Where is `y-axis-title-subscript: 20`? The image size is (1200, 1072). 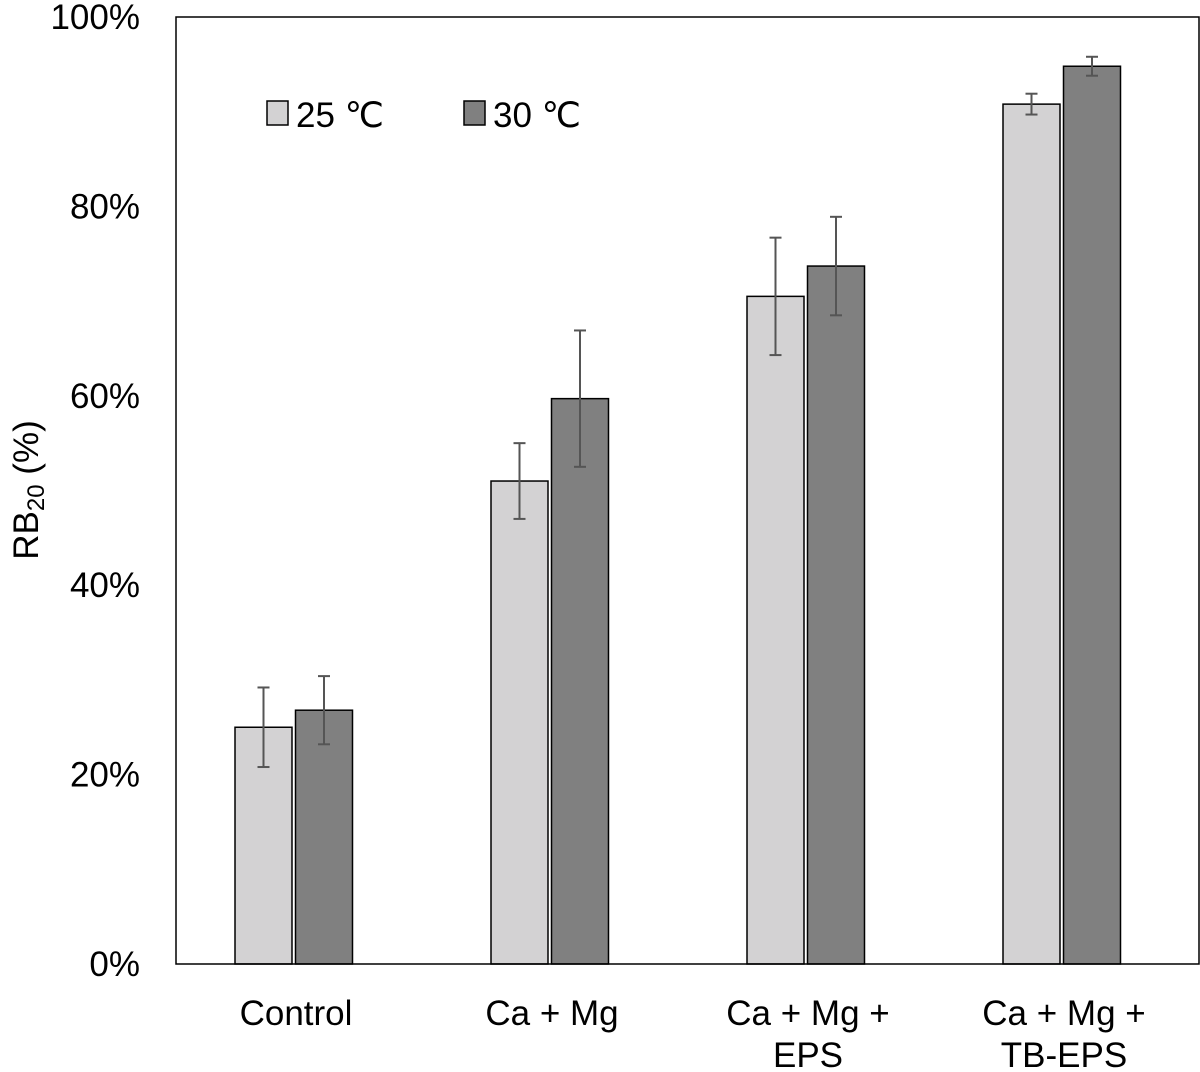
y-axis-title-subscript: 20 is located at coordinates (36, 497).